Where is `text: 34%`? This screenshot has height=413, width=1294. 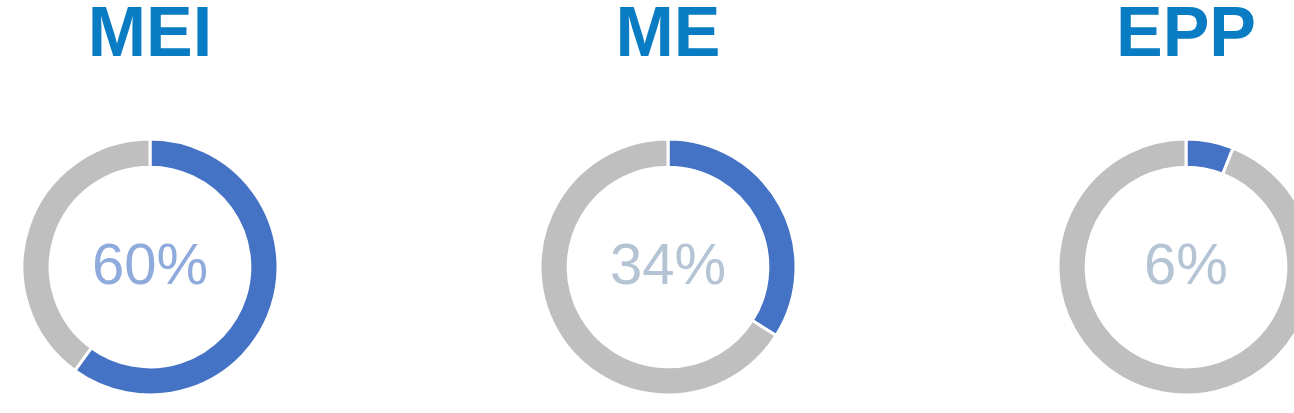 text: 34% is located at coordinates (668, 263).